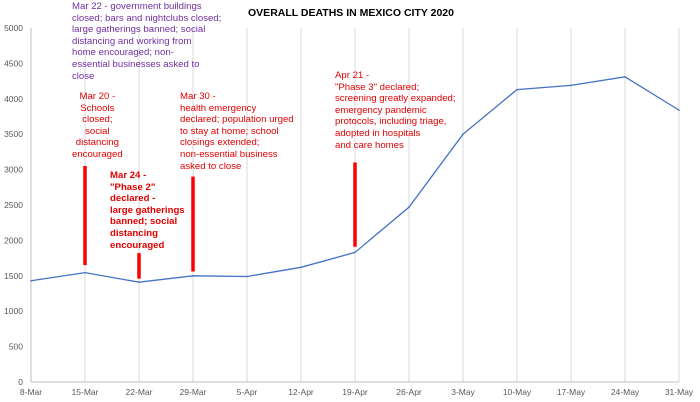 Image resolution: width=700 pixels, height=402 pixels. What do you see at coordinates (20, 382) in the screenshot?
I see `y-tick-label: 0` at bounding box center [20, 382].